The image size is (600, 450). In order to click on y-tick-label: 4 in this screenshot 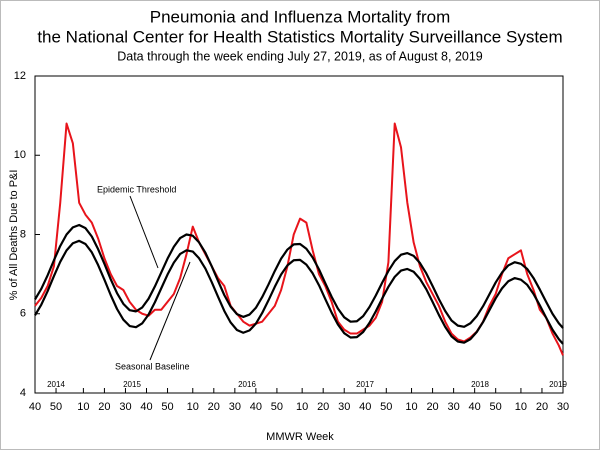, I will do `click(23, 393)`.